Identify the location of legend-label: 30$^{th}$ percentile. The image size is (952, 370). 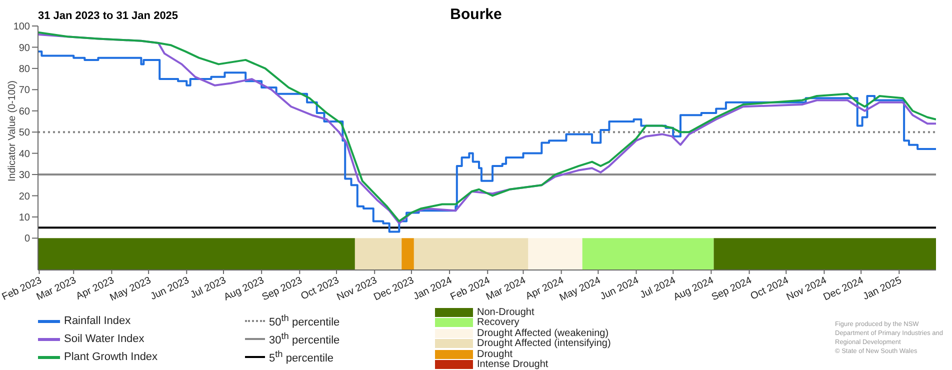
(304, 339).